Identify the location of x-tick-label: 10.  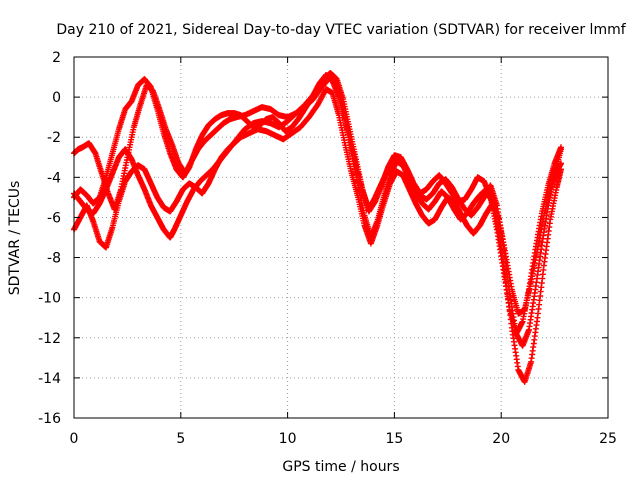
(288, 439).